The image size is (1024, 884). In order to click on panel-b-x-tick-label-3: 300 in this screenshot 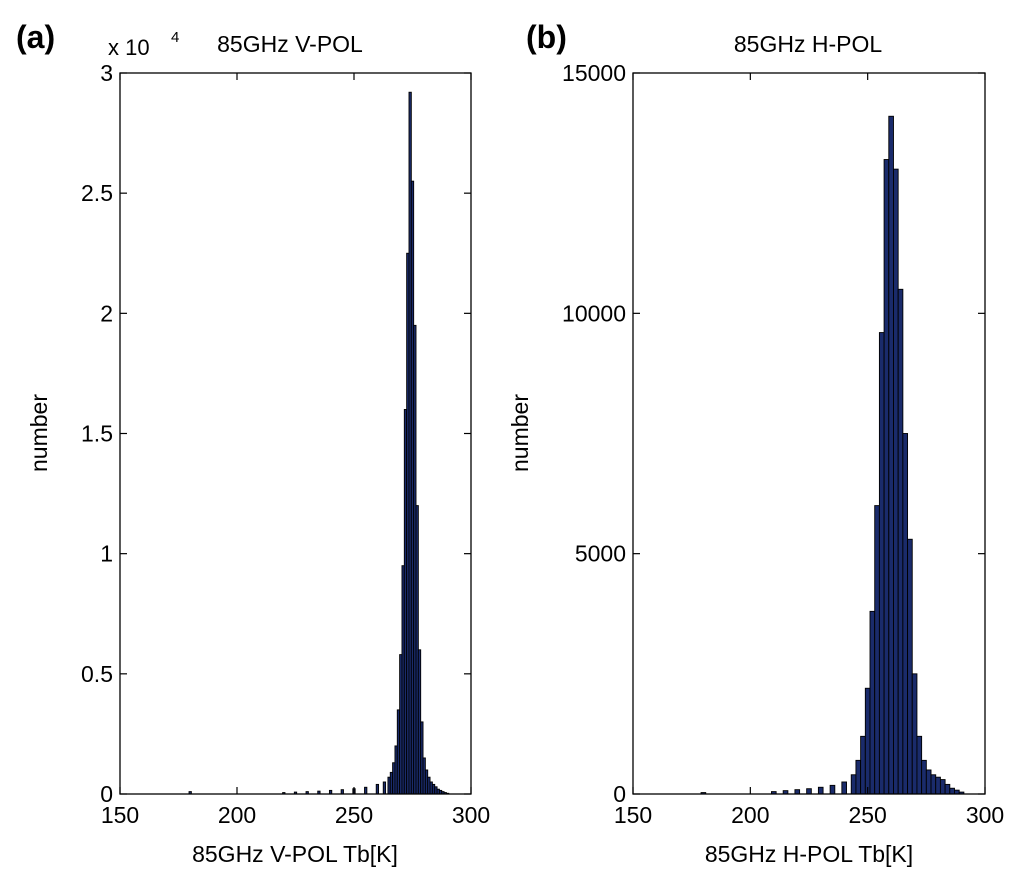, I will do `click(985, 815)`.